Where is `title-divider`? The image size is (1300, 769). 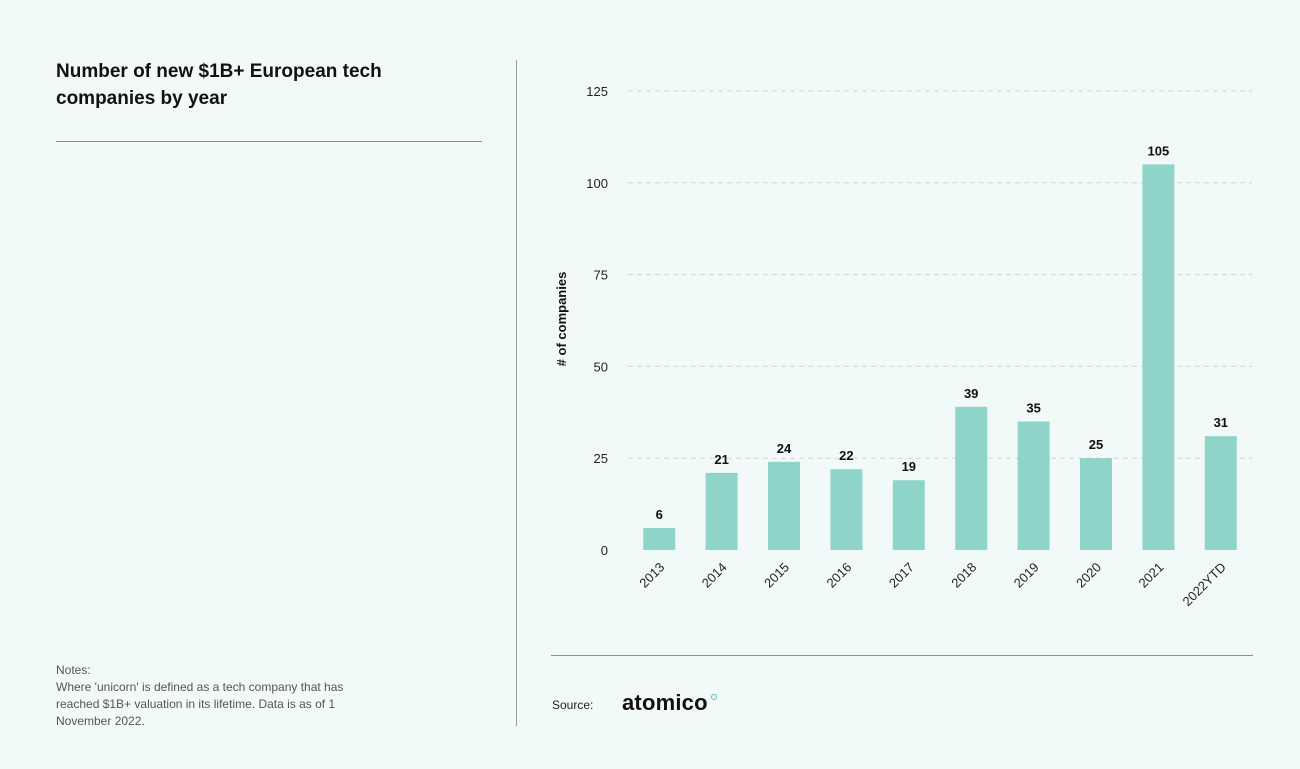 title-divider is located at coordinates (269, 141).